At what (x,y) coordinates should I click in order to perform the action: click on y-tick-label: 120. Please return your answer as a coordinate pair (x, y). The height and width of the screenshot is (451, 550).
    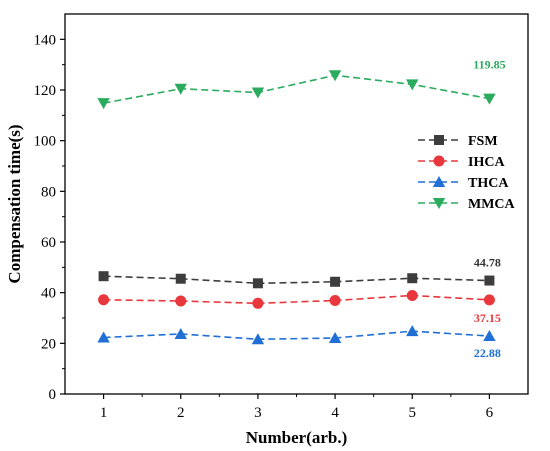
    Looking at the image, I should click on (45, 91).